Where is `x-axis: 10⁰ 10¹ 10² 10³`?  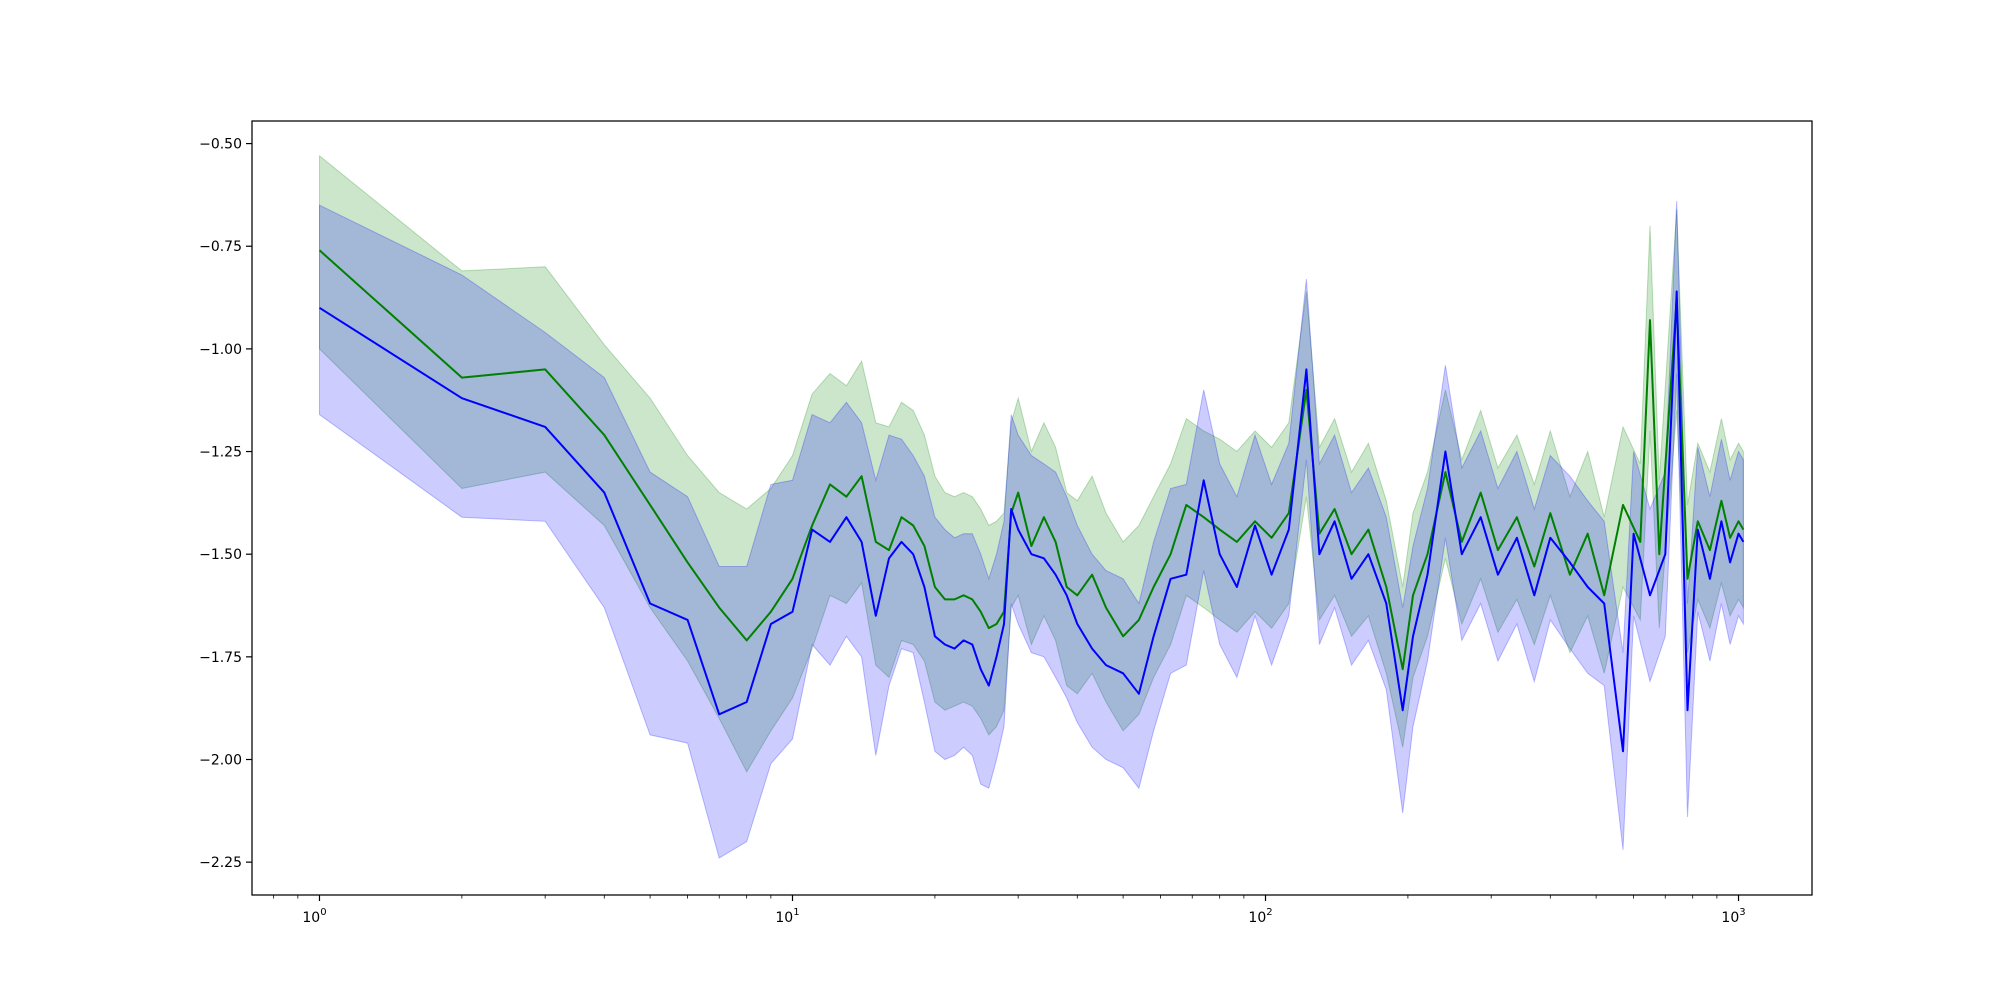 x-axis: 10⁰ 10¹ 10² 10³ is located at coordinates (1009, 910).